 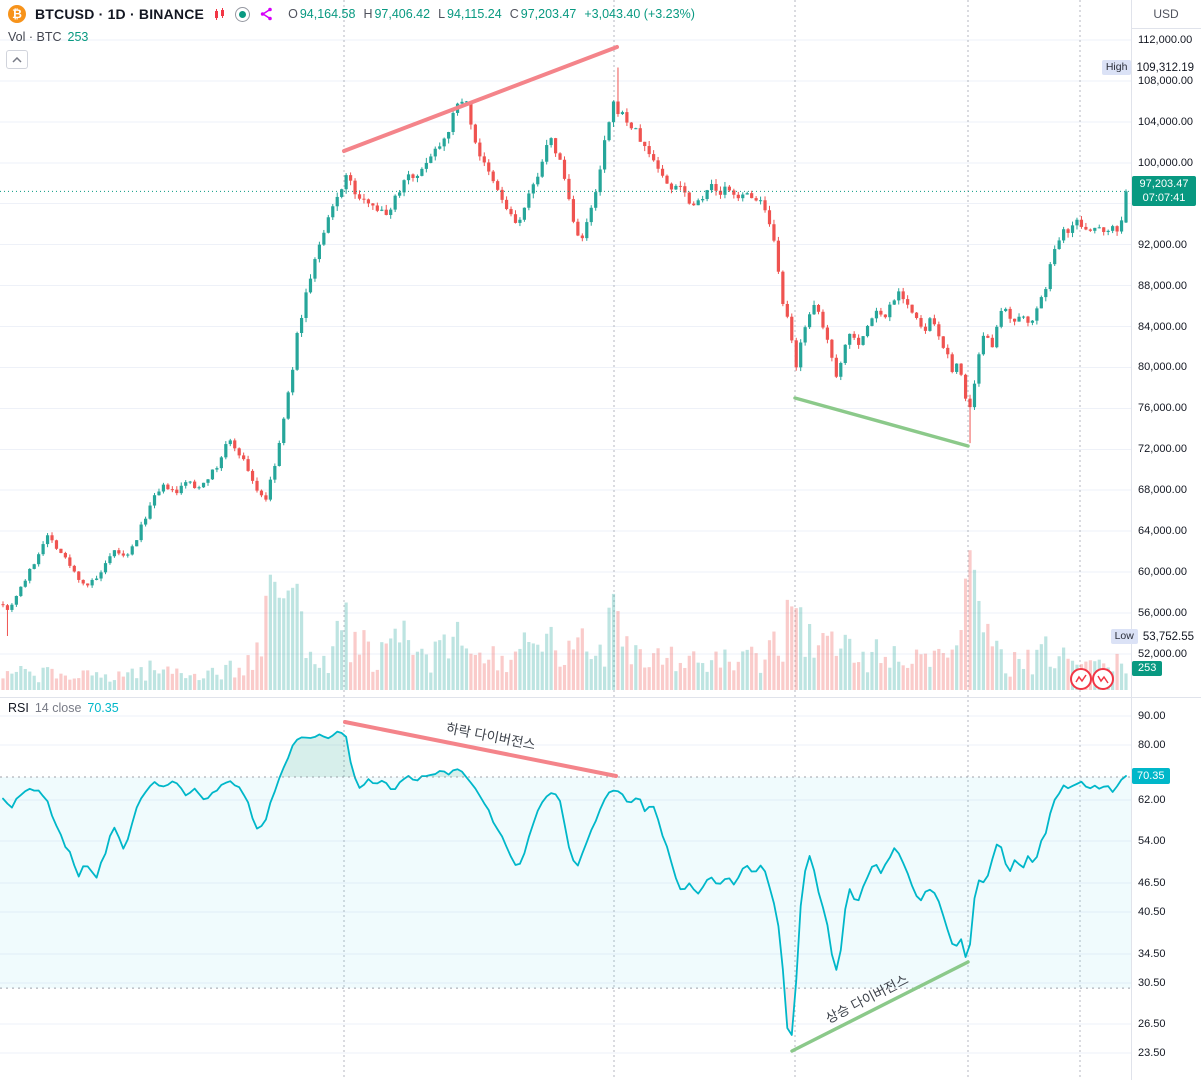 What do you see at coordinates (1165, 67) in the screenshot?
I see `high-price-value: 109,312.19` at bounding box center [1165, 67].